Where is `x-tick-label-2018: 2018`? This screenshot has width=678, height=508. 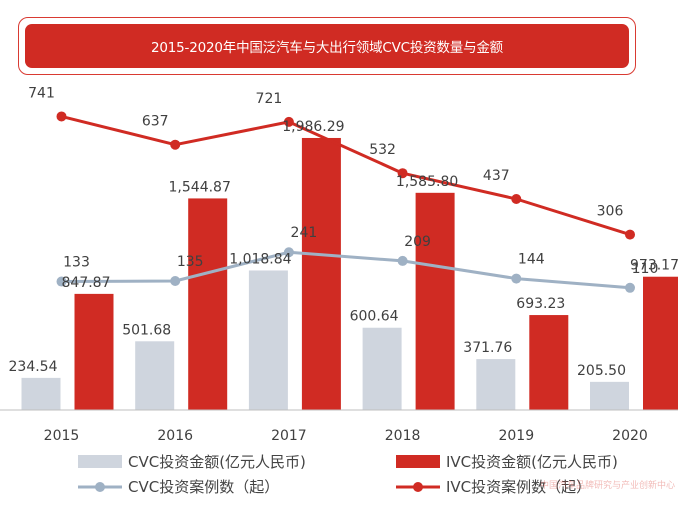
x-tick-label-2018: 2018 is located at coordinates (403, 436).